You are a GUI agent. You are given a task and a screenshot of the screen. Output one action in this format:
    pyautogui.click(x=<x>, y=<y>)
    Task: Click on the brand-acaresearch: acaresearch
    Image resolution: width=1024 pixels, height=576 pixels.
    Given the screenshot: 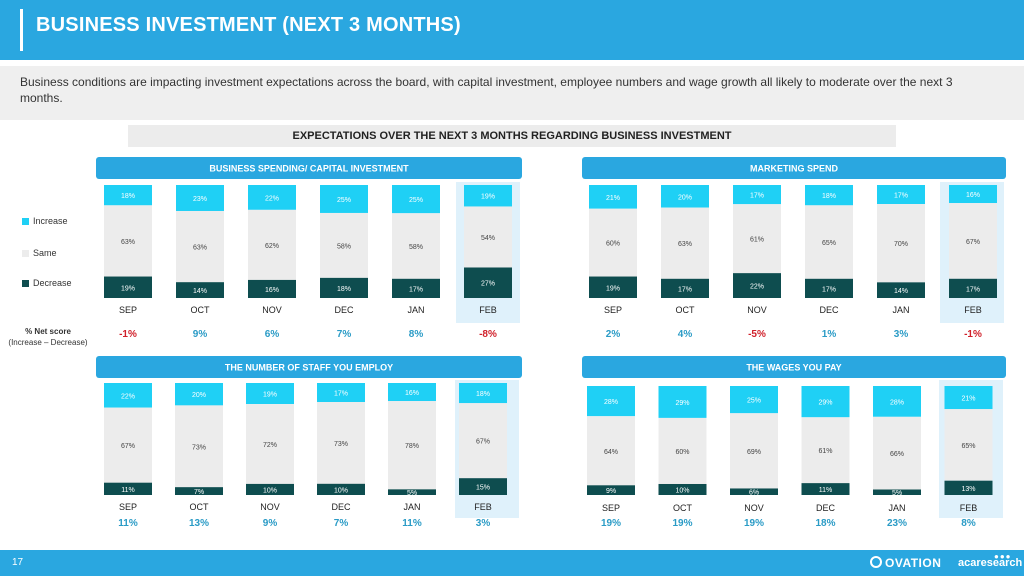 What is the action you would take?
    pyautogui.click(x=990, y=563)
    